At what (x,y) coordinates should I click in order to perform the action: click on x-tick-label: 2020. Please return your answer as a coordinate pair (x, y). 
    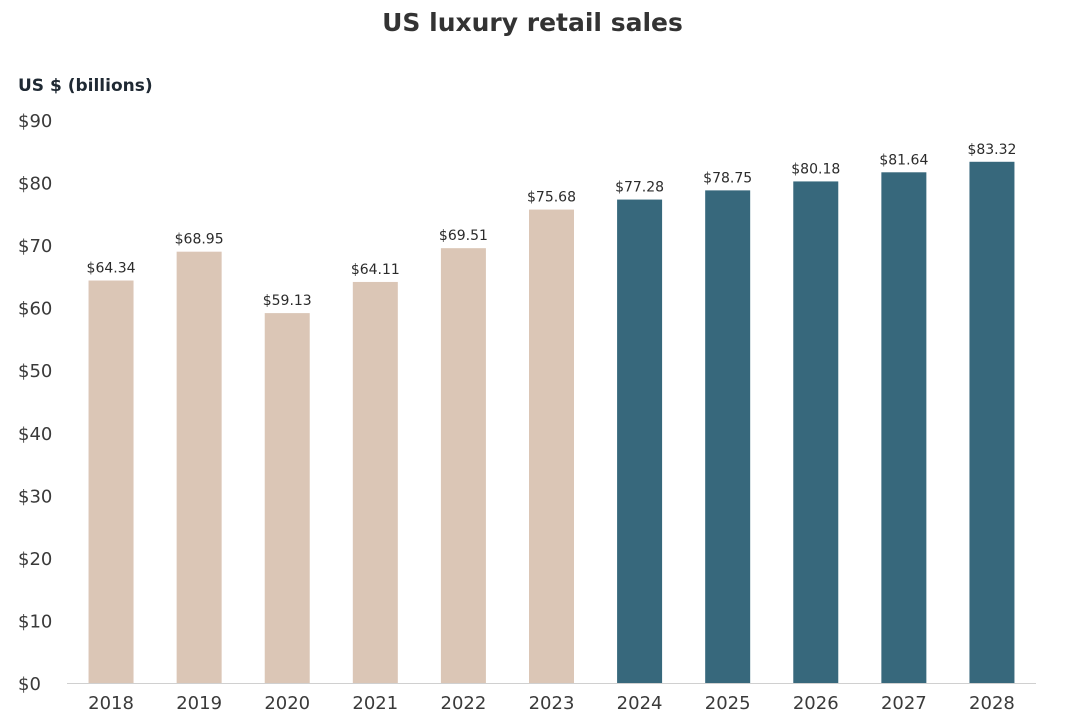
    Looking at the image, I should click on (287, 703).